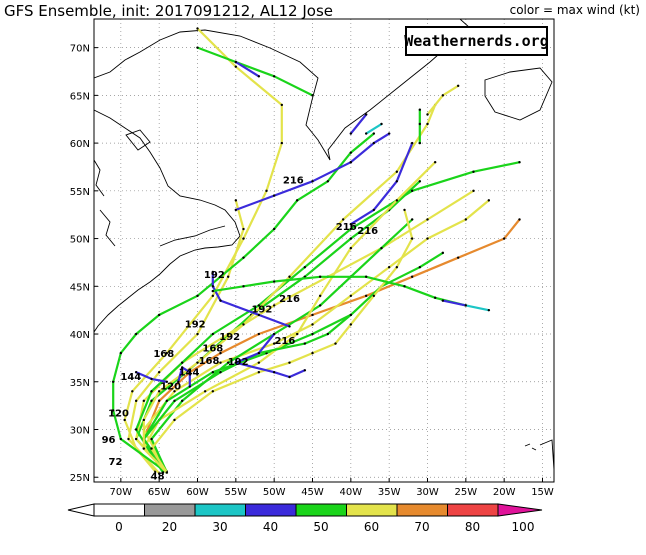 The height and width of the screenshot is (555, 646). What do you see at coordinates (80, 240) in the screenshot?
I see `lat-tick-label: 50N` at bounding box center [80, 240].